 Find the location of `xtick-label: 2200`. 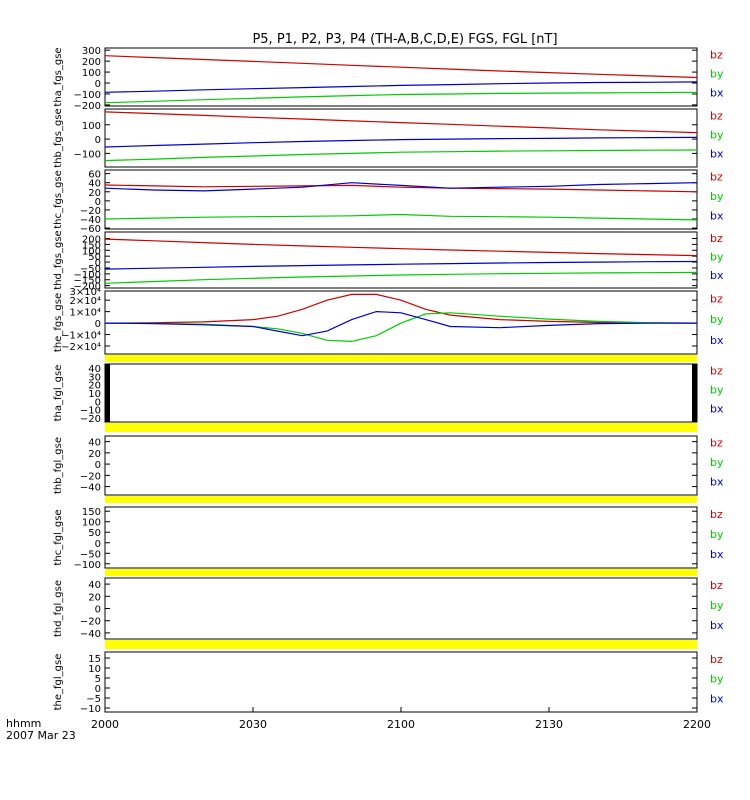

xtick-label: 2200 is located at coordinates (697, 724).